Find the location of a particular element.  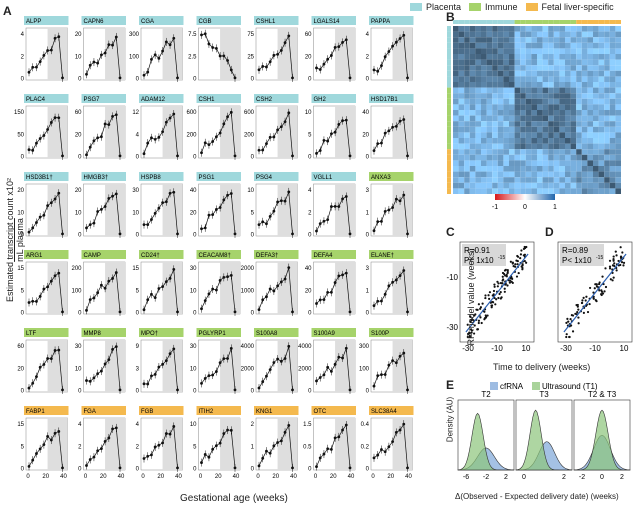

x-tick-label: -30 is located at coordinates (566, 348).